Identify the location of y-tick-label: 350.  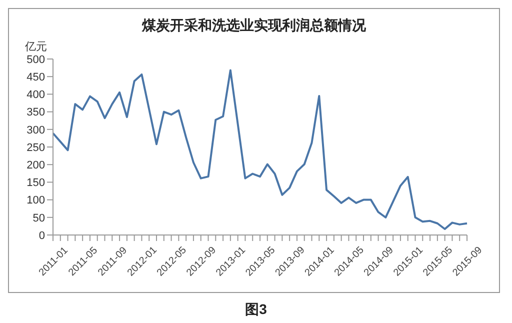
(35, 112).